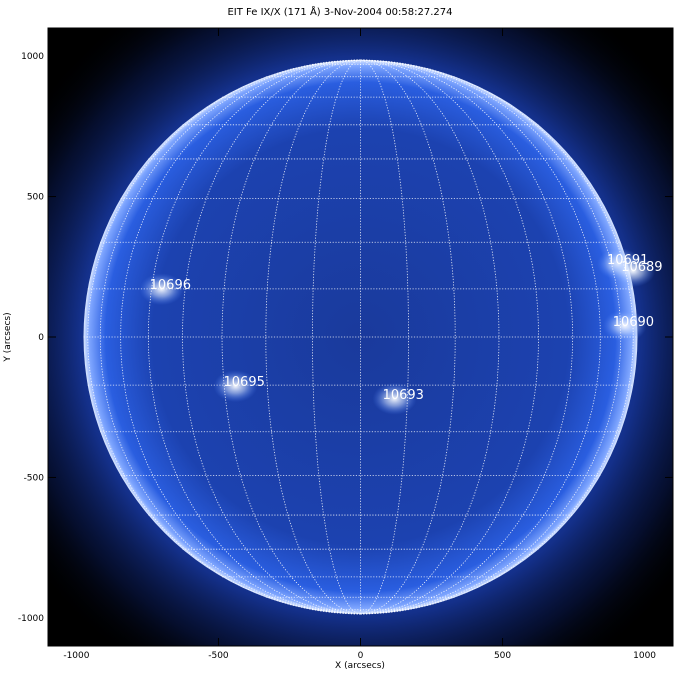 The height and width of the screenshot is (685, 681). Describe the element at coordinates (41, 338) in the screenshot. I see `y-tick-label: 0` at that location.